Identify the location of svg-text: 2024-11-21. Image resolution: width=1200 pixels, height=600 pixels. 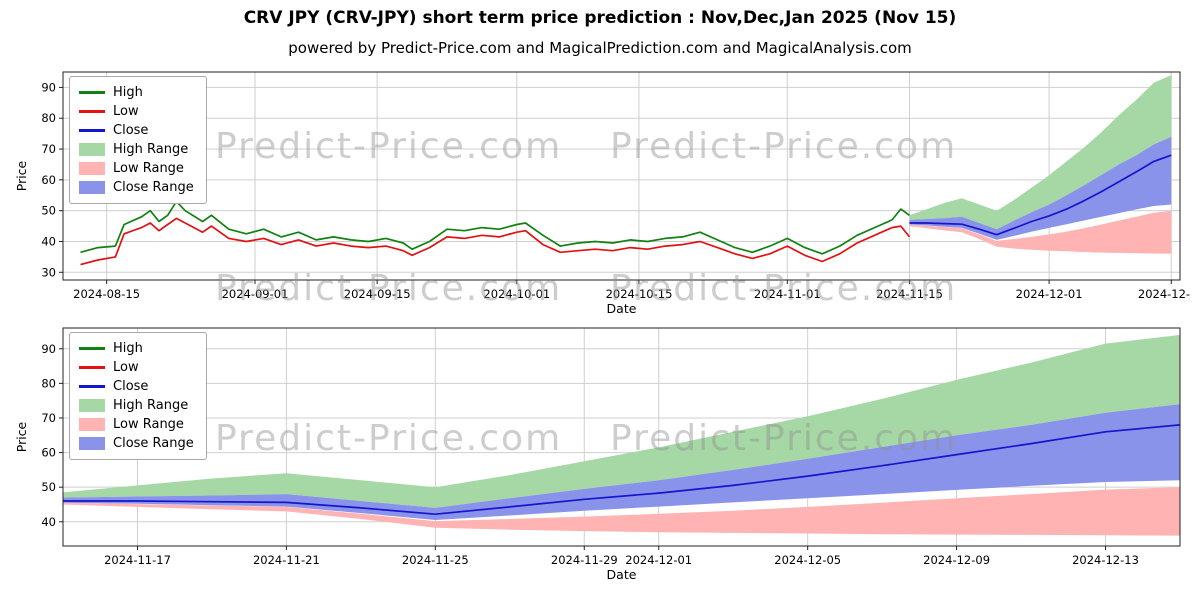
(286, 560).